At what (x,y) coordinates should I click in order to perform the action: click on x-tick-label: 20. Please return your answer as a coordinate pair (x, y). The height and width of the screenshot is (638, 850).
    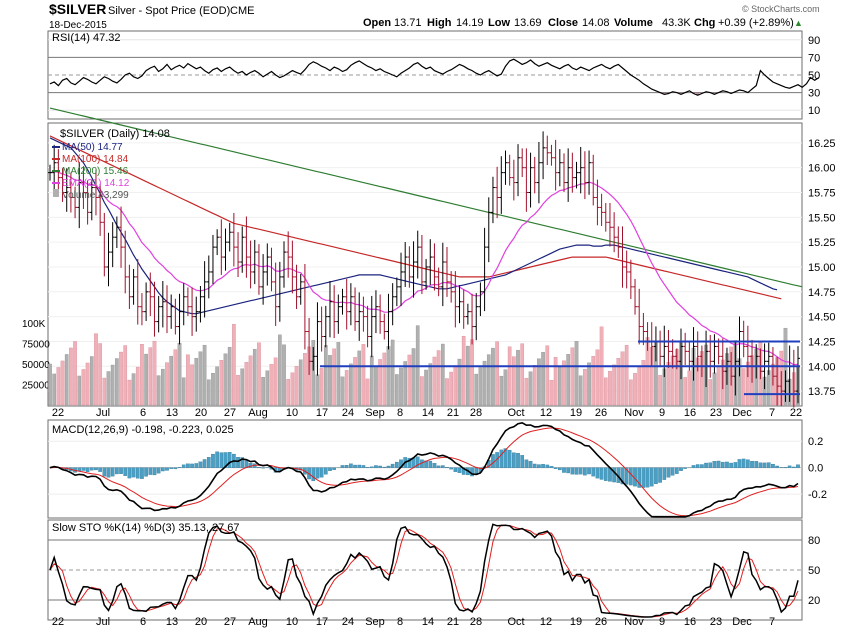
    Looking at the image, I should click on (201, 413).